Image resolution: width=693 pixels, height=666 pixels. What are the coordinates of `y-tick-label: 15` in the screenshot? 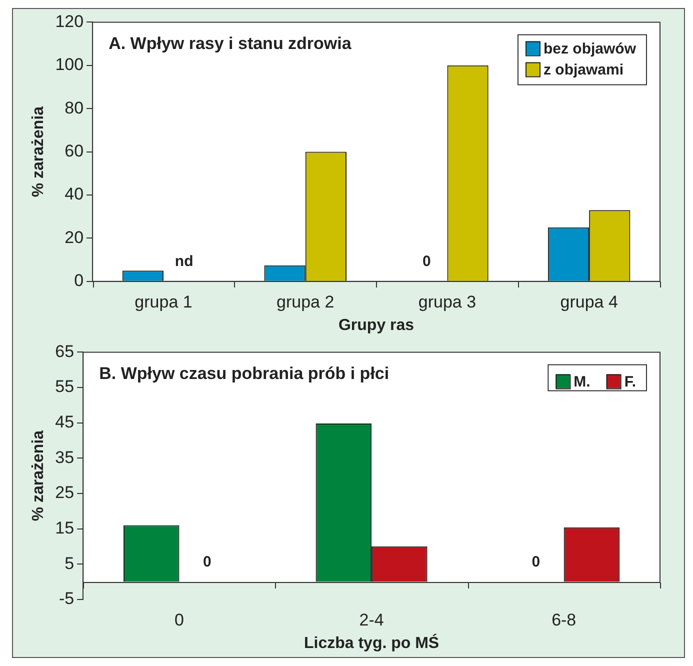 It's located at (64, 528).